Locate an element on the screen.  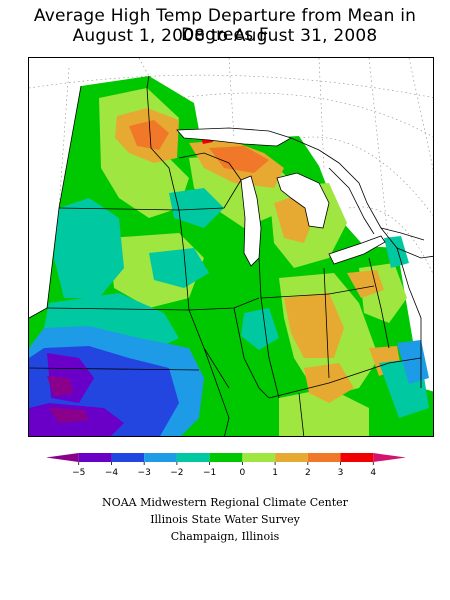
legend-tick-label: −2 is located at coordinates (176, 473).